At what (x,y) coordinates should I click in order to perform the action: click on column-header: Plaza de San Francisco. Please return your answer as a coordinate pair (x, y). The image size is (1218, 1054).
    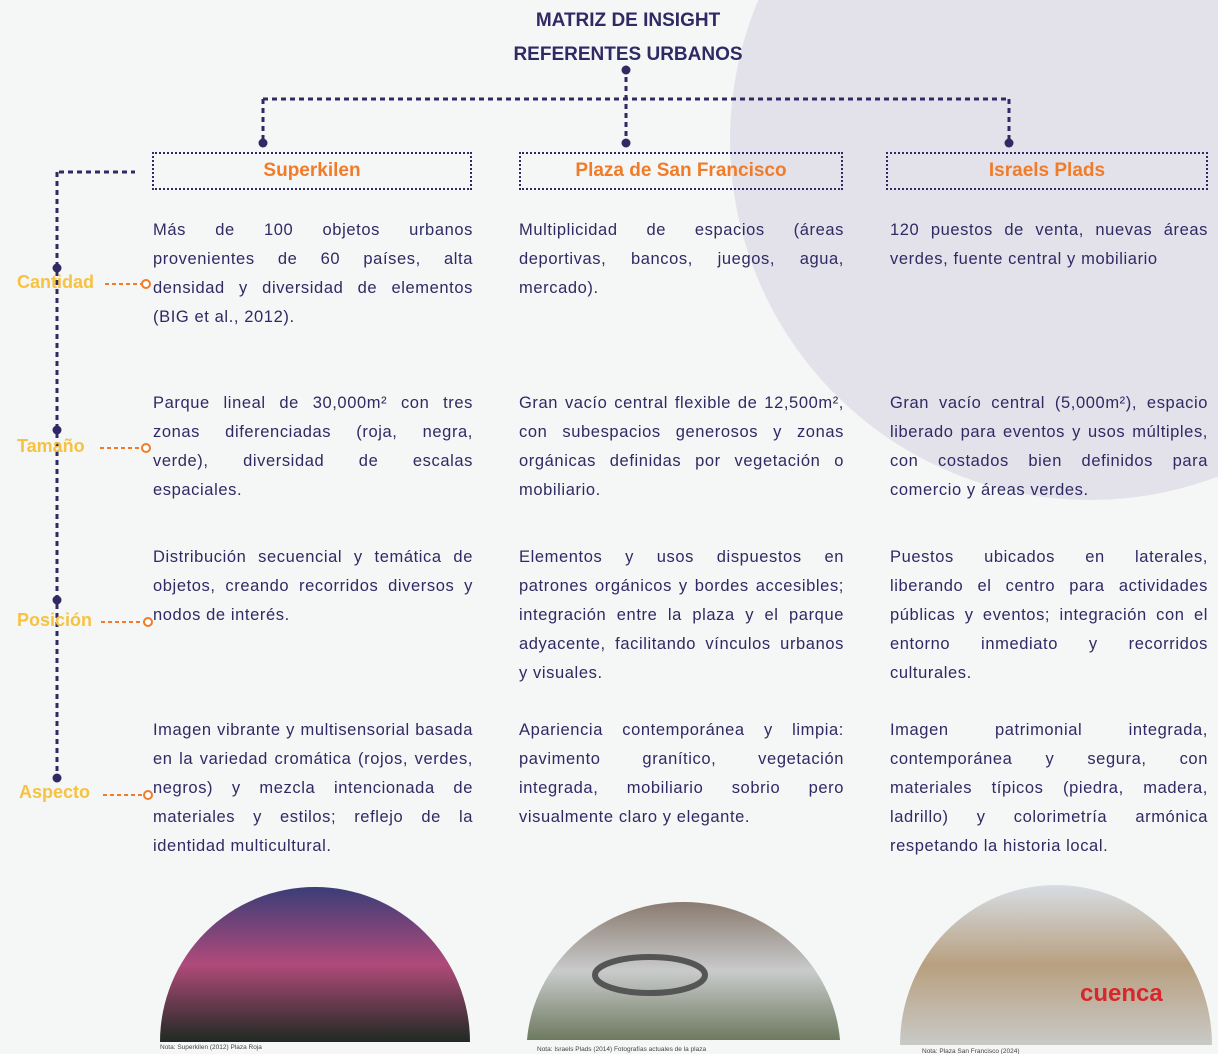
    Looking at the image, I should click on (681, 171).